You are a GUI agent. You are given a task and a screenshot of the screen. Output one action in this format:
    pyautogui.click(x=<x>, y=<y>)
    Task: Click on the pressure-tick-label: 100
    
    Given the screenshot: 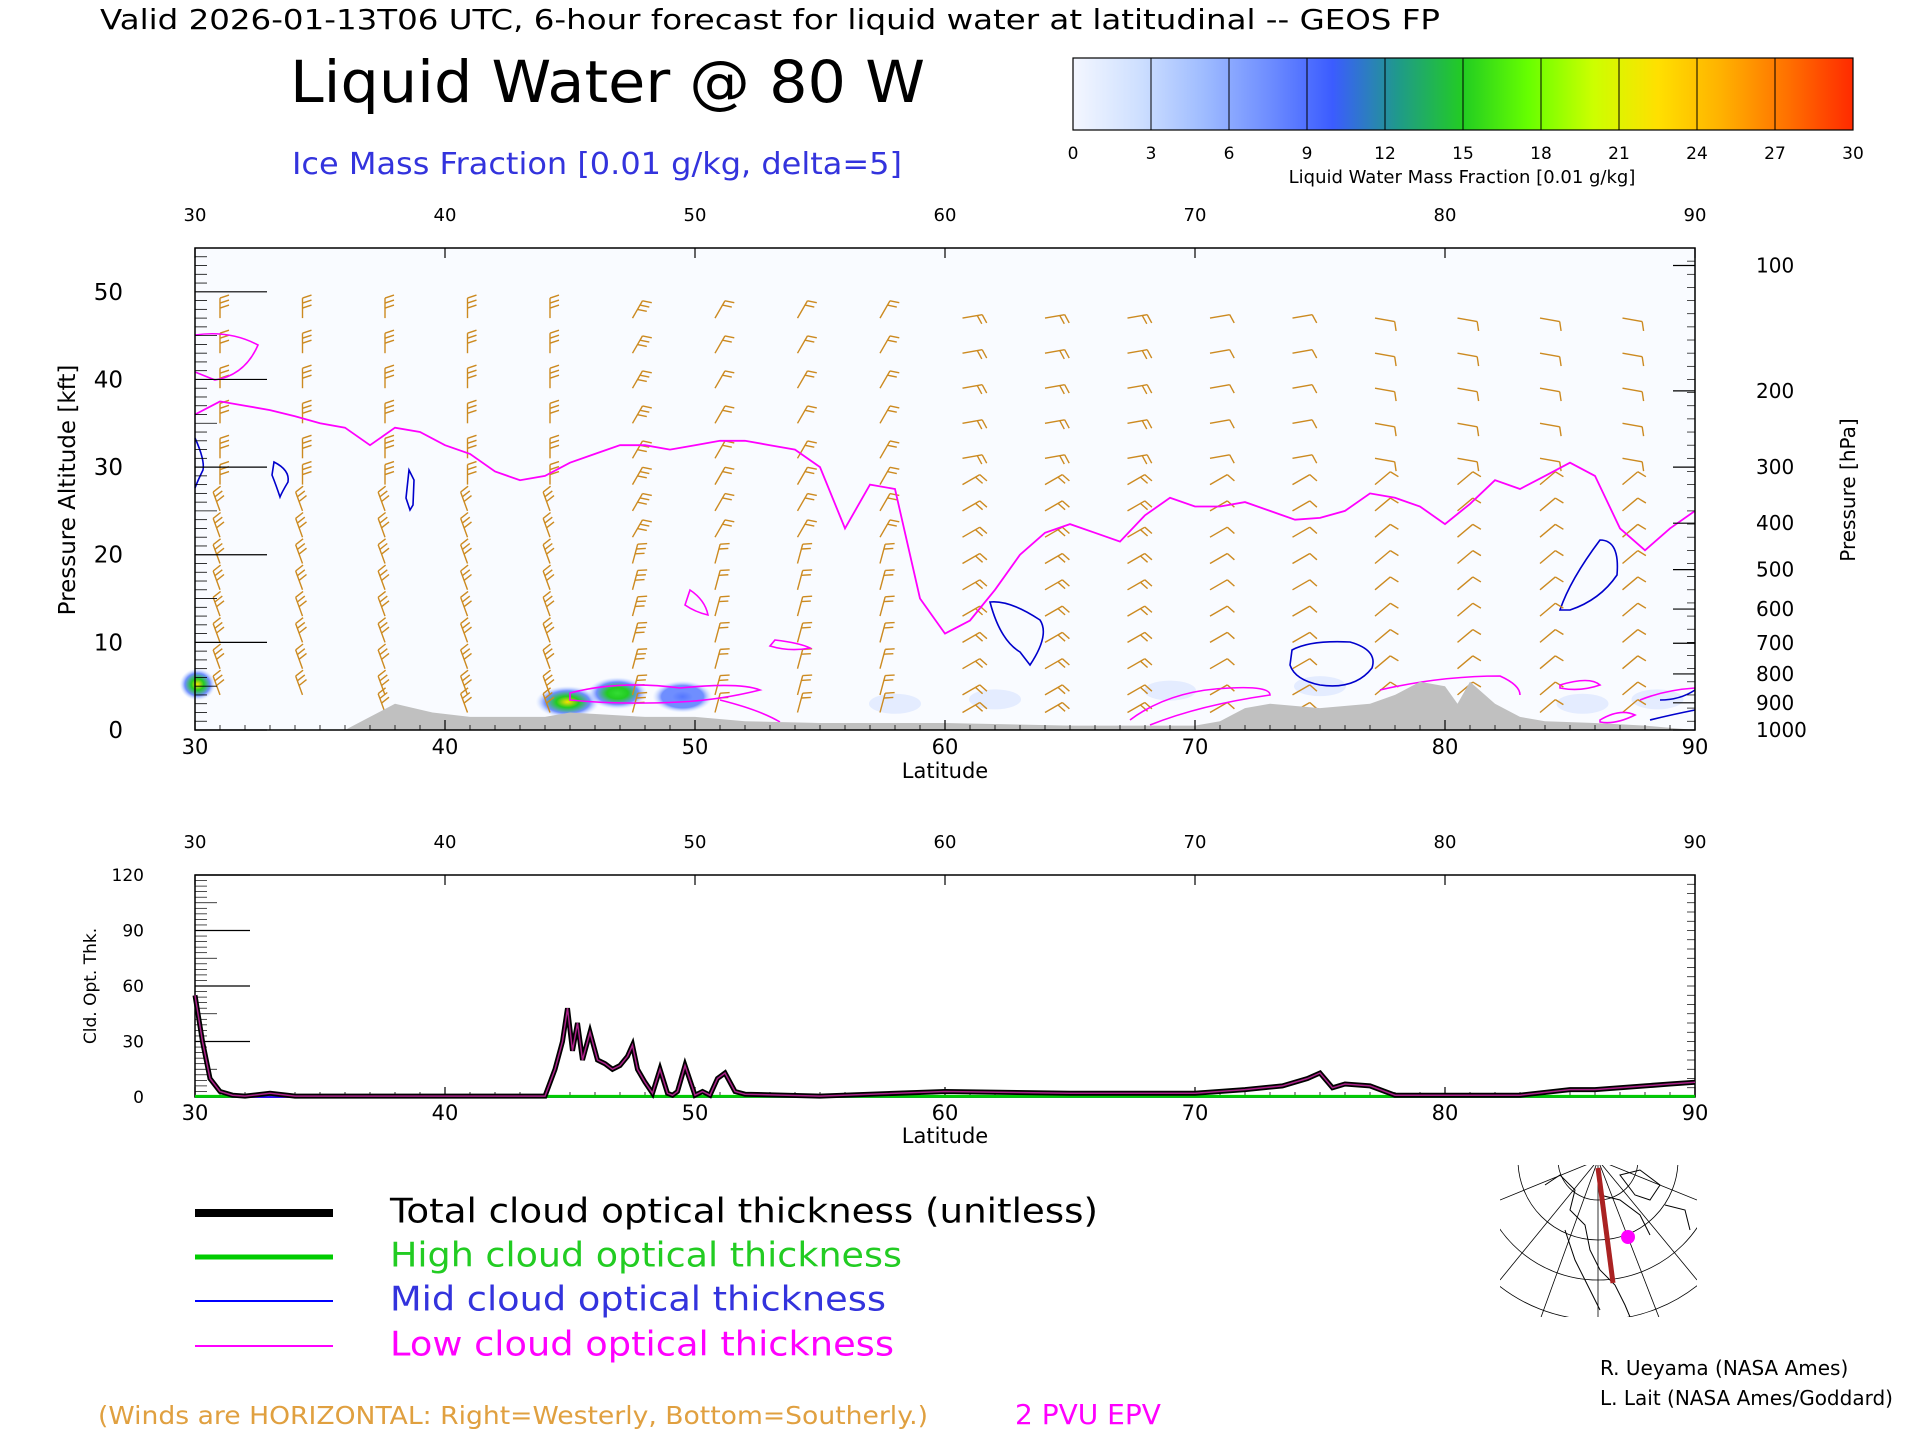 What is the action you would take?
    pyautogui.click(x=1775, y=266)
    